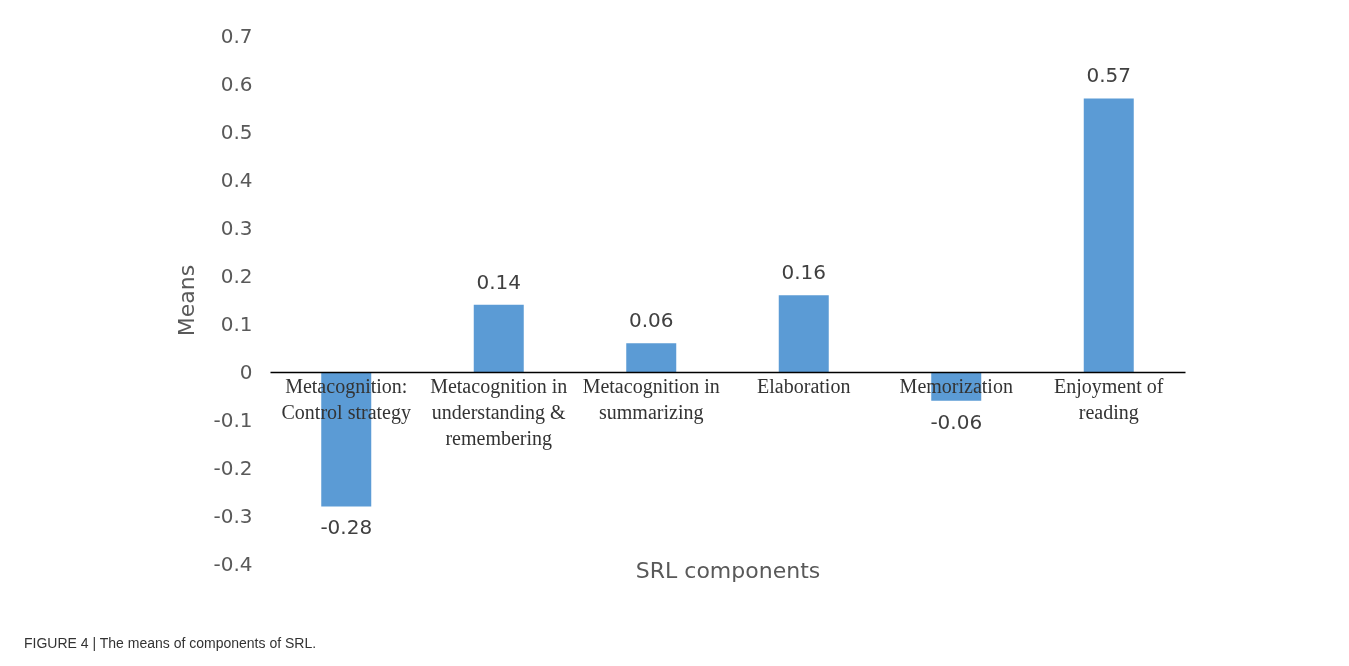 The width and height of the screenshot is (1349, 666). I want to click on x-tick-label: Metacognition in understanding & remembering, so click(499, 412).